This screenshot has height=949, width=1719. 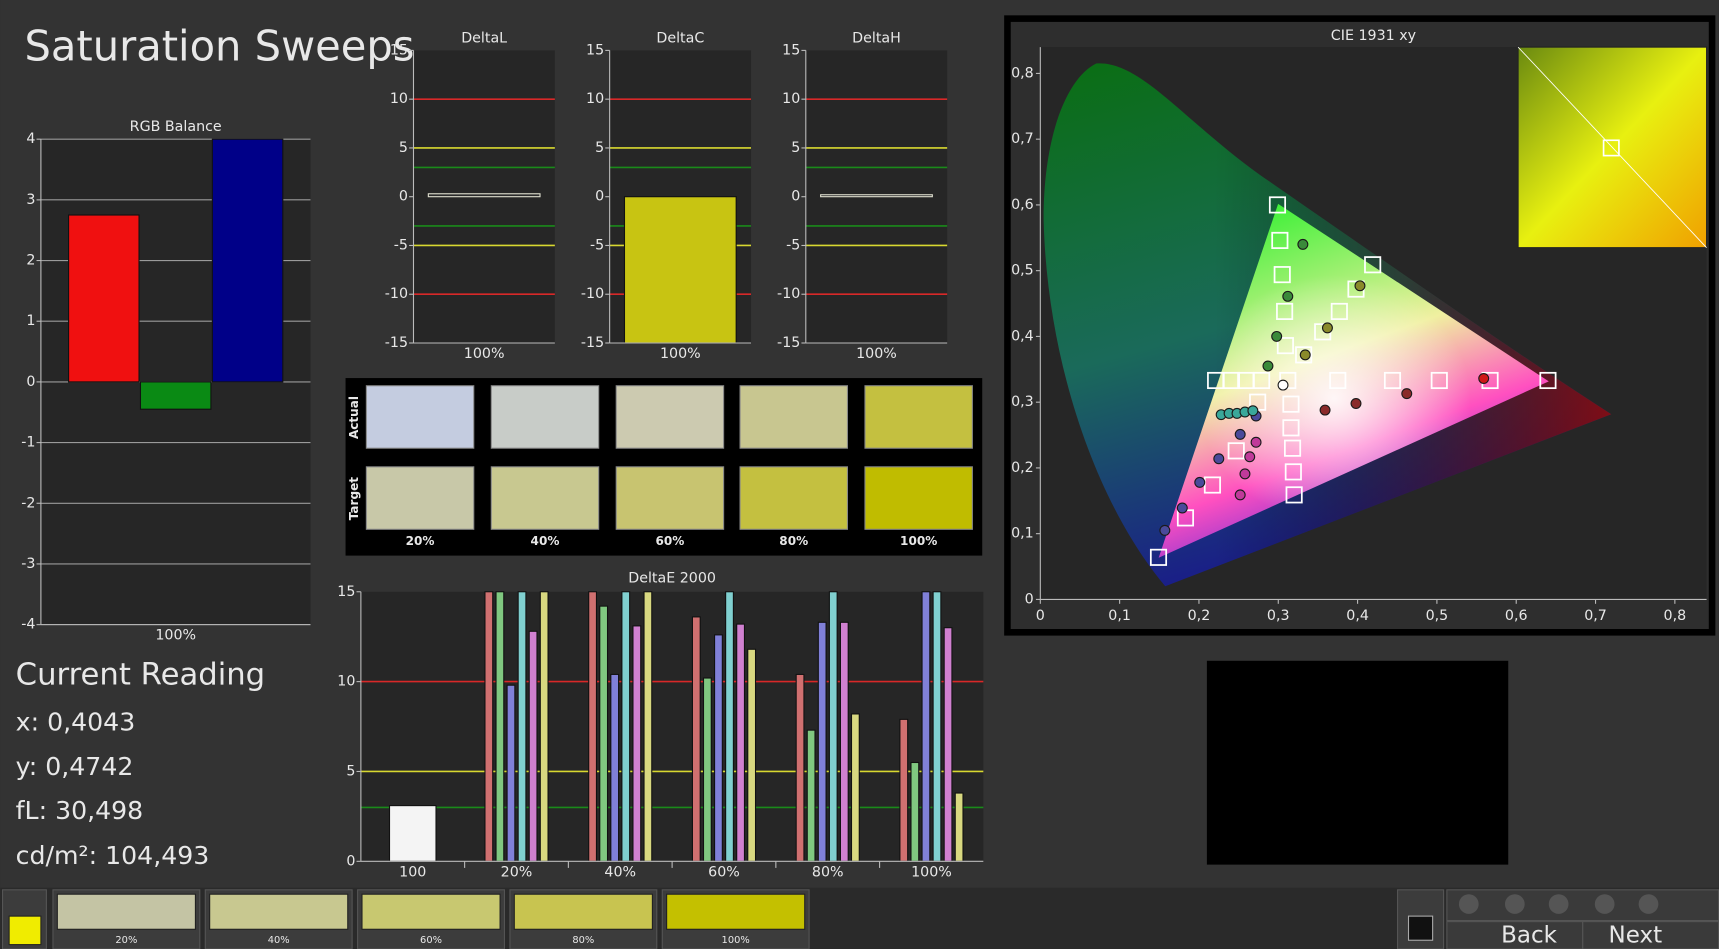 What do you see at coordinates (876, 38) in the screenshot?
I see `chart-title: DeltaH` at bounding box center [876, 38].